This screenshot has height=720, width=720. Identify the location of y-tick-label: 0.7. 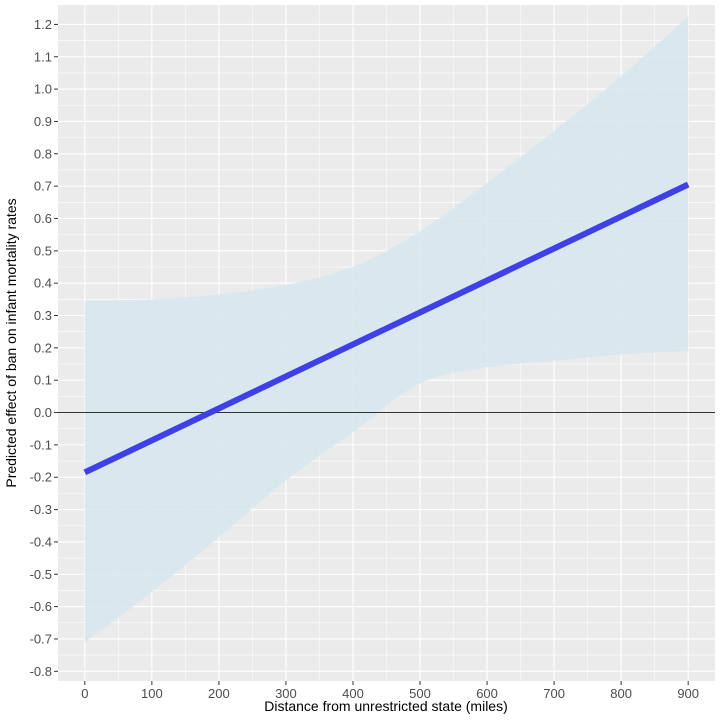
(43, 186).